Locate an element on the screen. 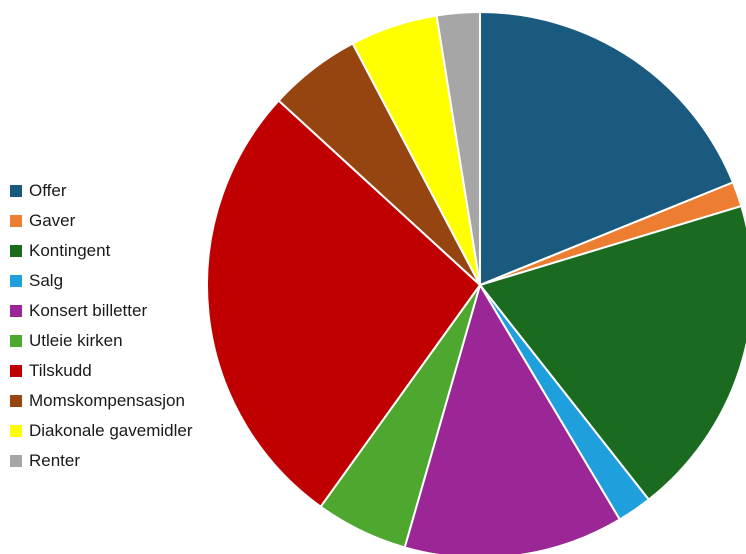 This screenshot has width=746, height=554. legend-item-utleie-kirken: Utleie kirken is located at coordinates (101, 341).